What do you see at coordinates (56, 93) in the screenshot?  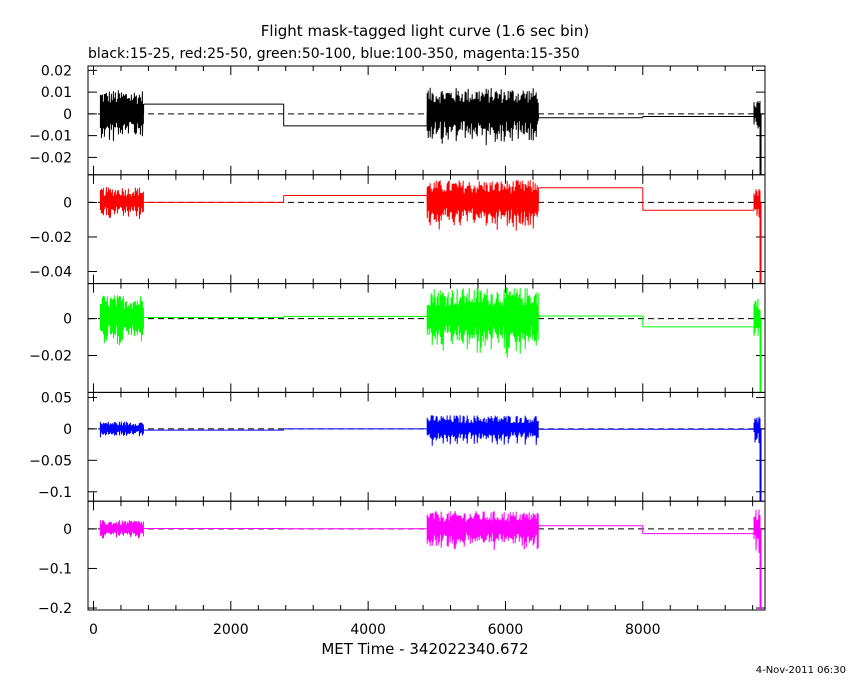 I see `y-tick-label: 0.01` at bounding box center [56, 93].